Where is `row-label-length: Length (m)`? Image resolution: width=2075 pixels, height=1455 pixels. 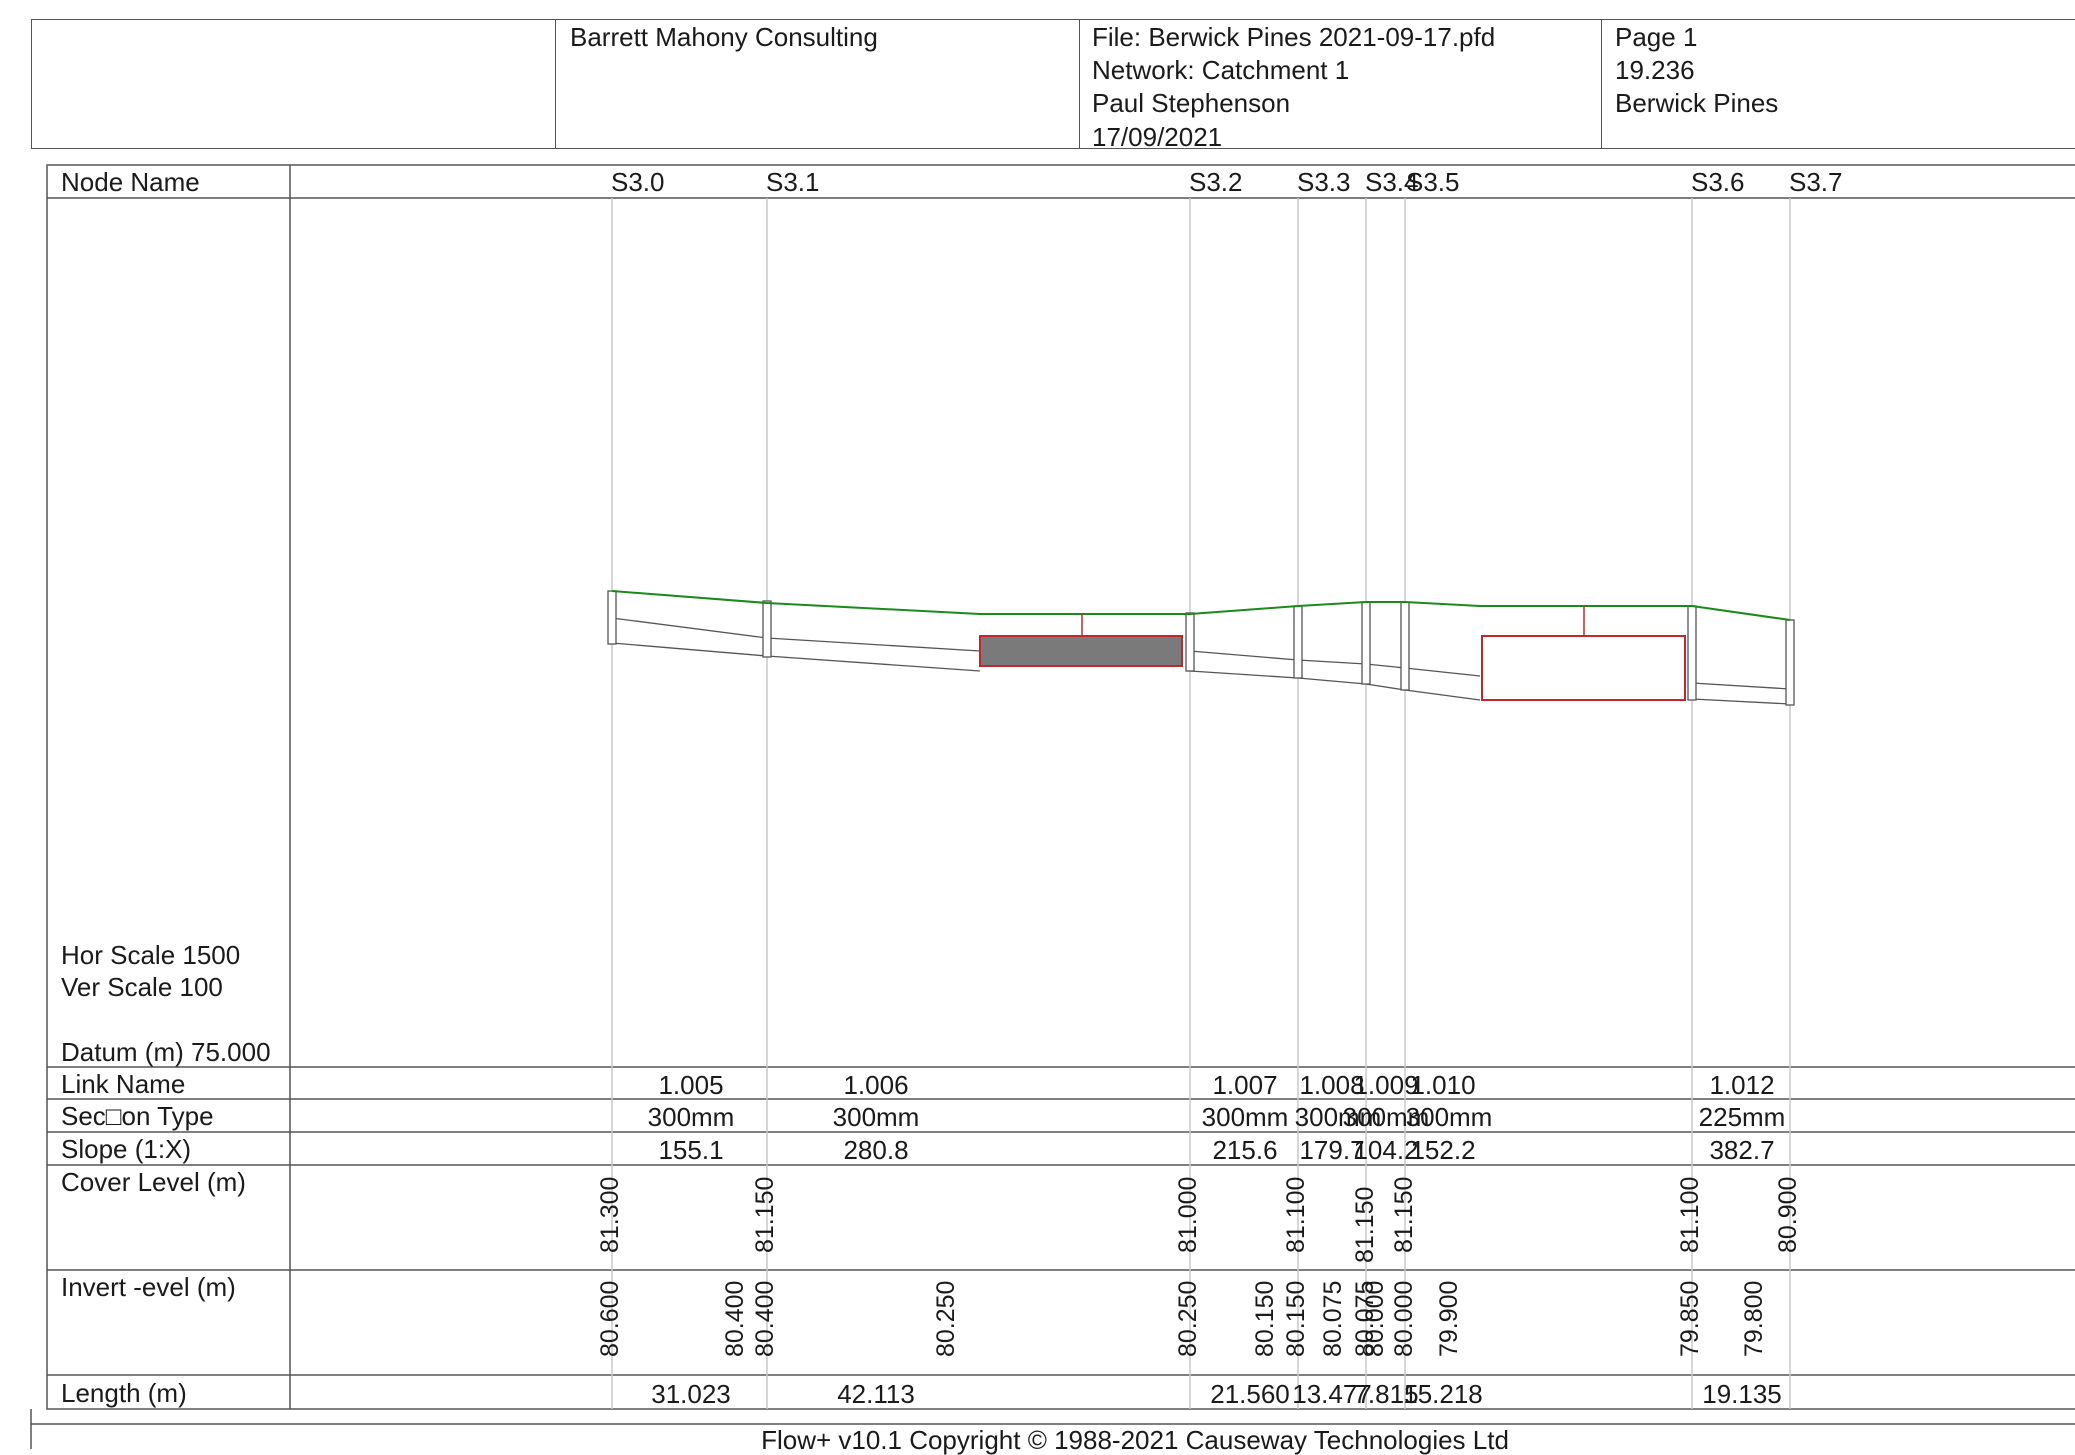
row-label-length: Length (m) is located at coordinates (124, 1393).